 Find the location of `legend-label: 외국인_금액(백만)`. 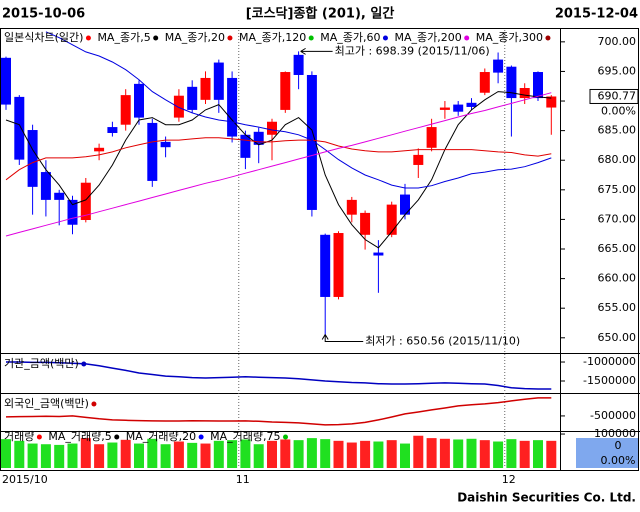

legend-label: 외국인_금액(백만) is located at coordinates (46, 403).